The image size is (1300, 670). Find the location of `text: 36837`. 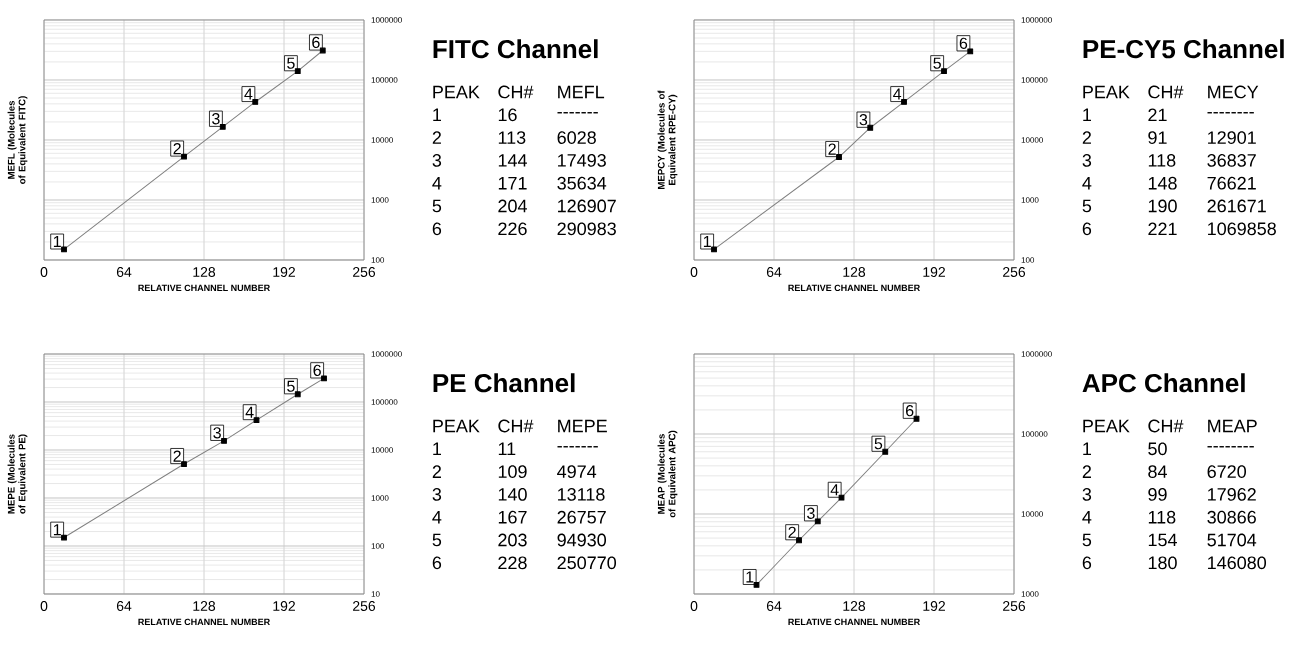

text: 36837 is located at coordinates (1231, 160).